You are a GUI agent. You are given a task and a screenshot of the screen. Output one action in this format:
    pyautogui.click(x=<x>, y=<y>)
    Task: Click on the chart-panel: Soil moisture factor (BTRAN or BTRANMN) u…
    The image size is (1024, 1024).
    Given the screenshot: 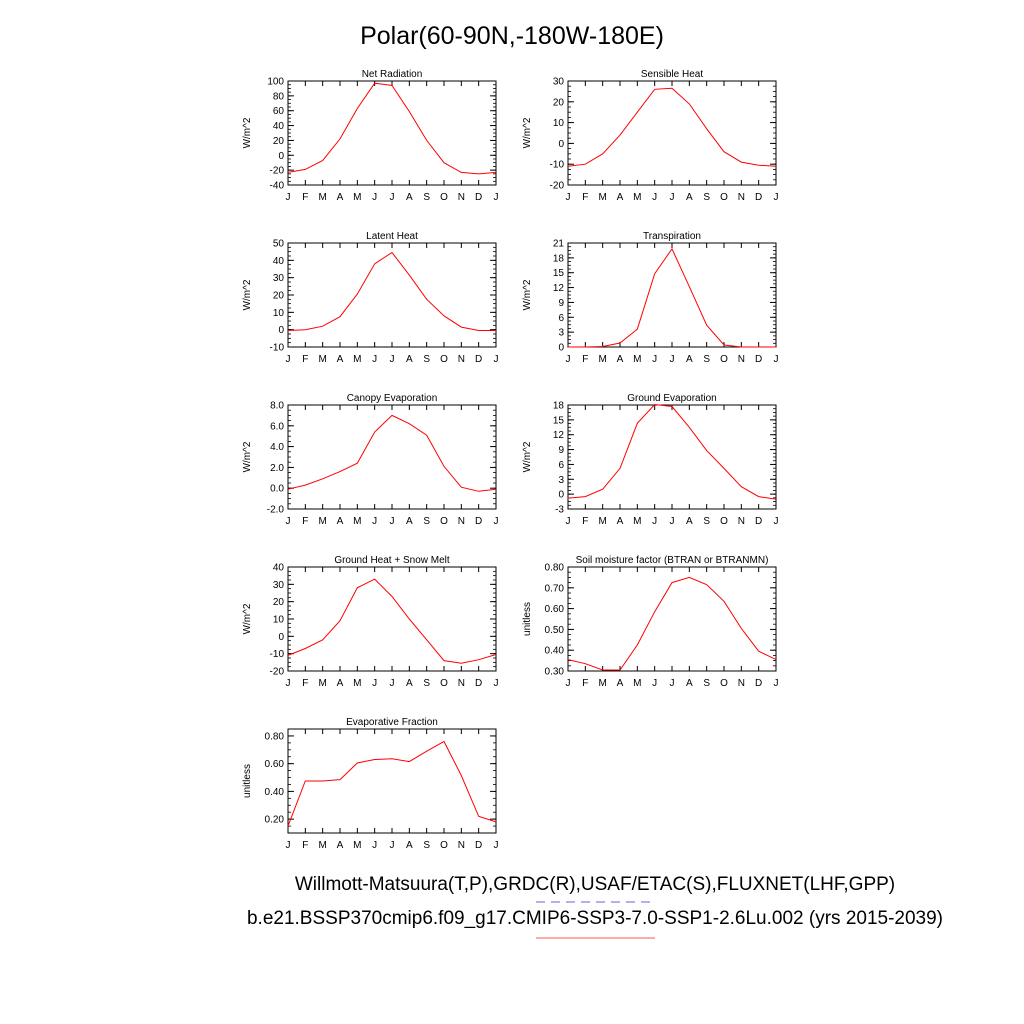 What is the action you would take?
    pyautogui.click(x=650, y=622)
    